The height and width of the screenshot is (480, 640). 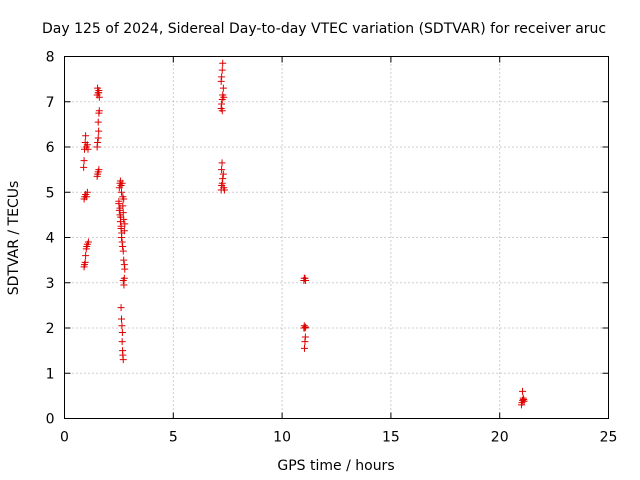 I want to click on y-tick-label: 6, so click(x=50, y=148).